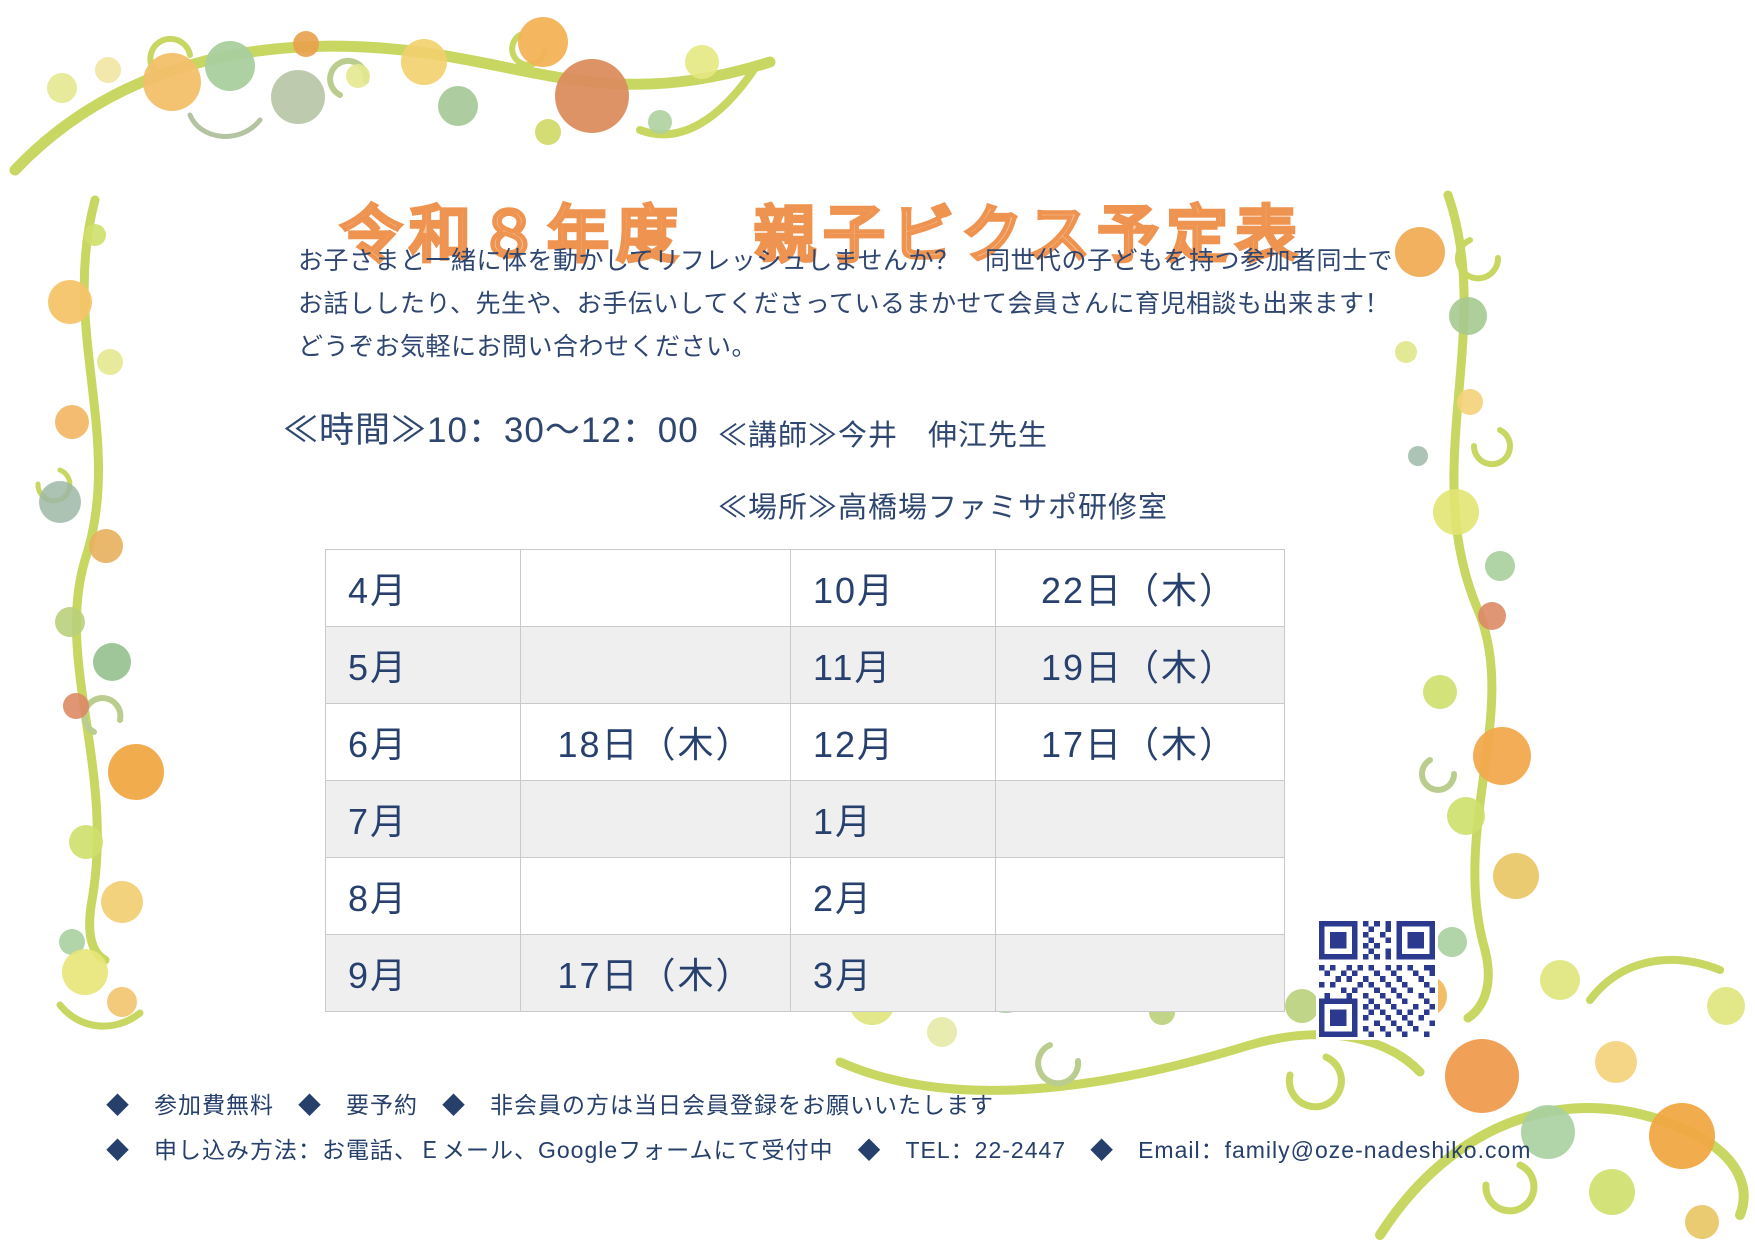  I want to click on place-info: ≪場所≫高橋場ファミサポ研修室, so click(943, 508).